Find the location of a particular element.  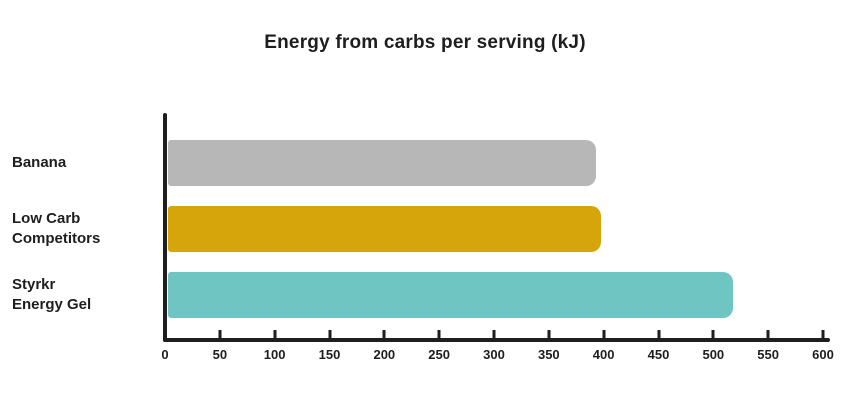

x-tick-label-600: 600 is located at coordinates (823, 354).